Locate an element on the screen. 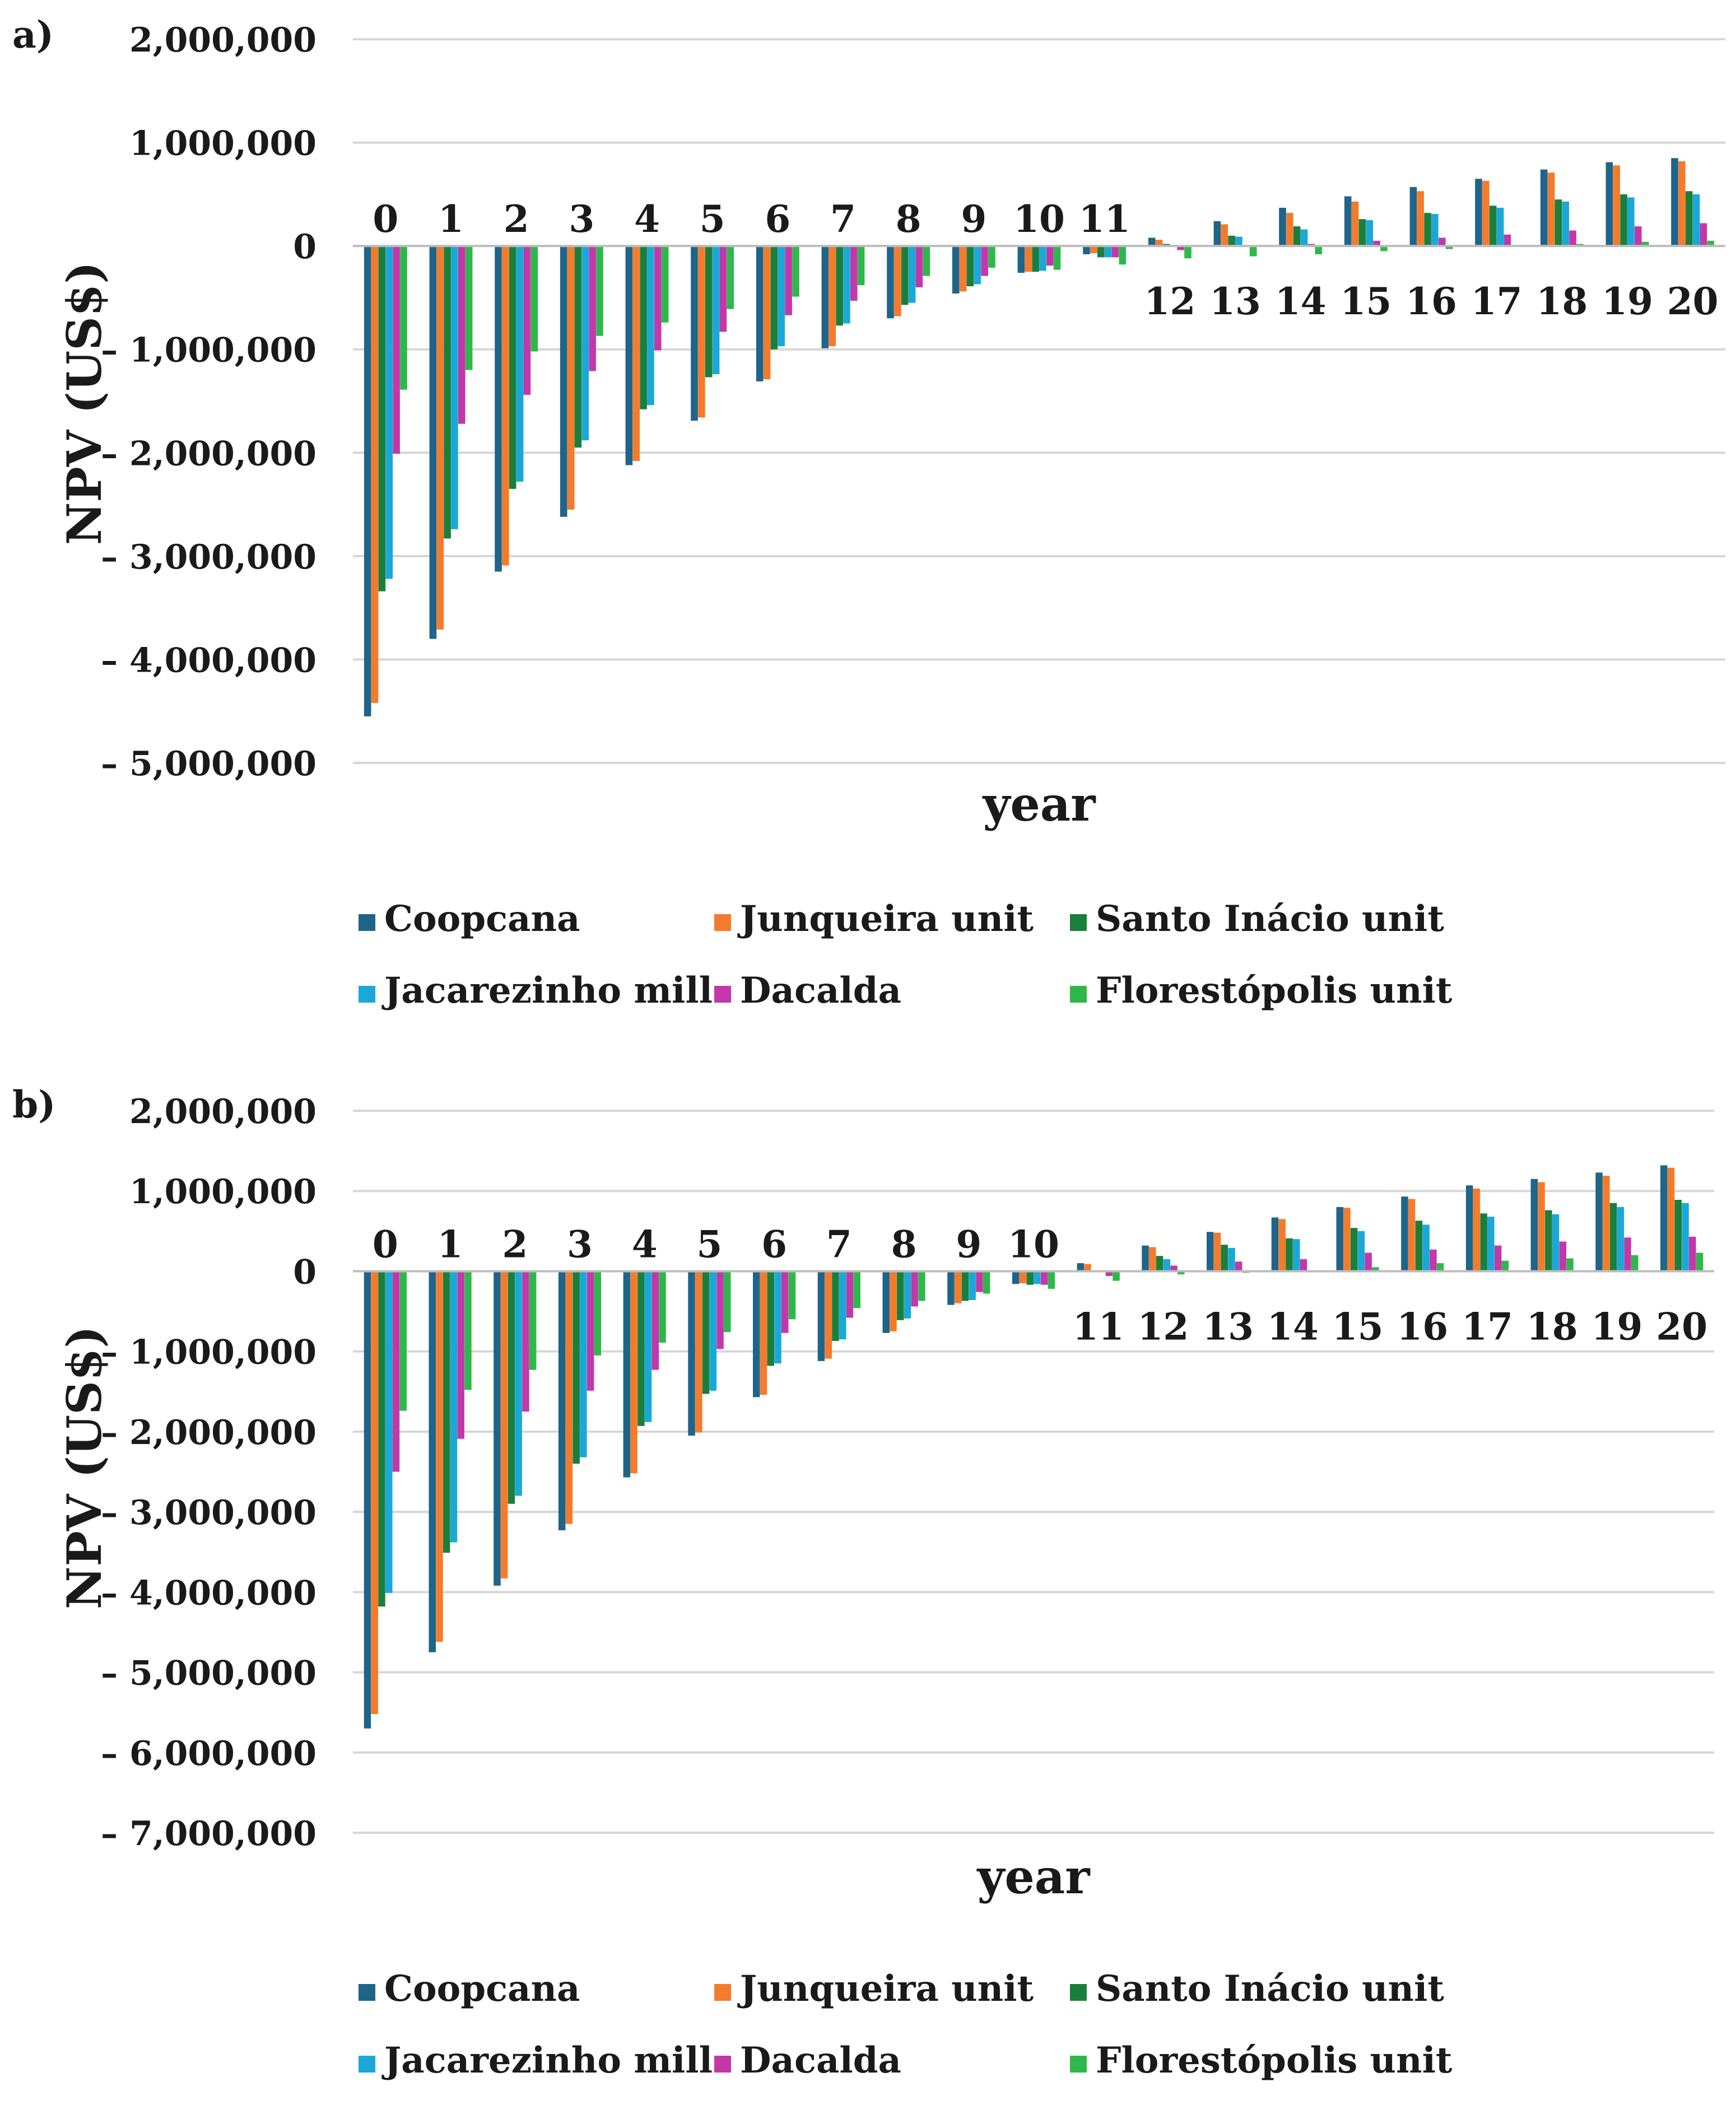  y-tick-label: – 2,000,000 is located at coordinates (209, 1433).